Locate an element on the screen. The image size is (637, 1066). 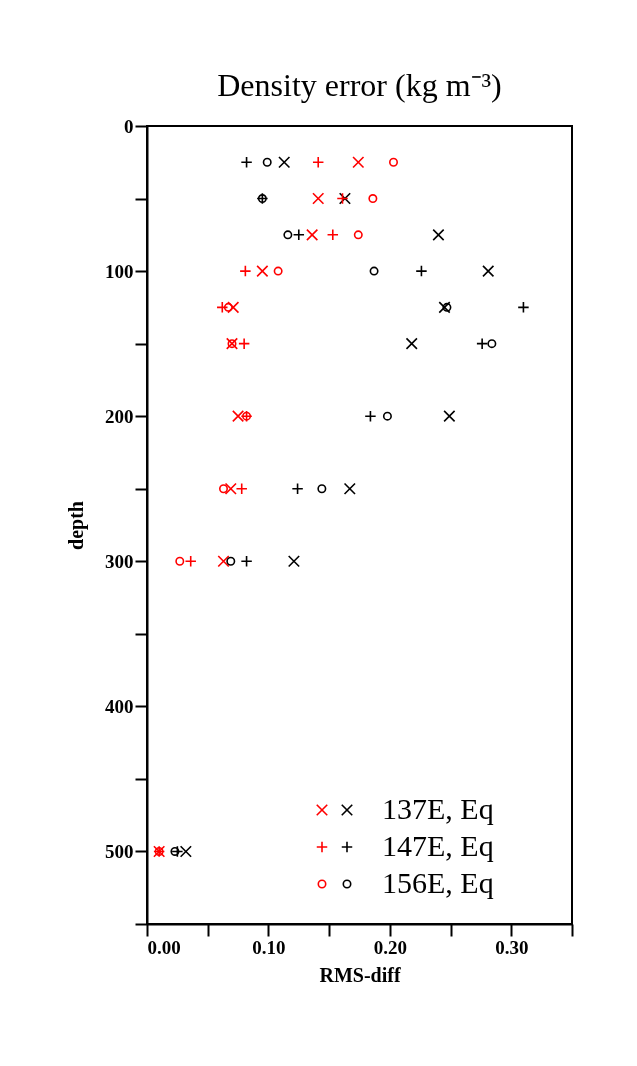
x-tick-label: 0.10 is located at coordinates (269, 947).